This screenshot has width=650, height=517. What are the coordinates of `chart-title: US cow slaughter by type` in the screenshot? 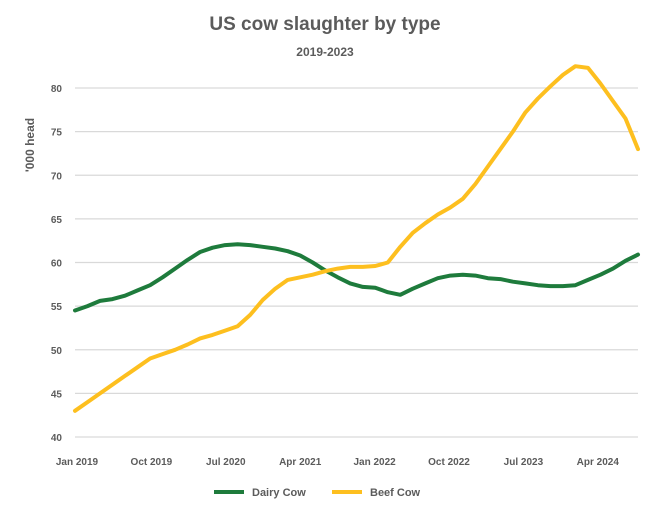 It's located at (325, 24).